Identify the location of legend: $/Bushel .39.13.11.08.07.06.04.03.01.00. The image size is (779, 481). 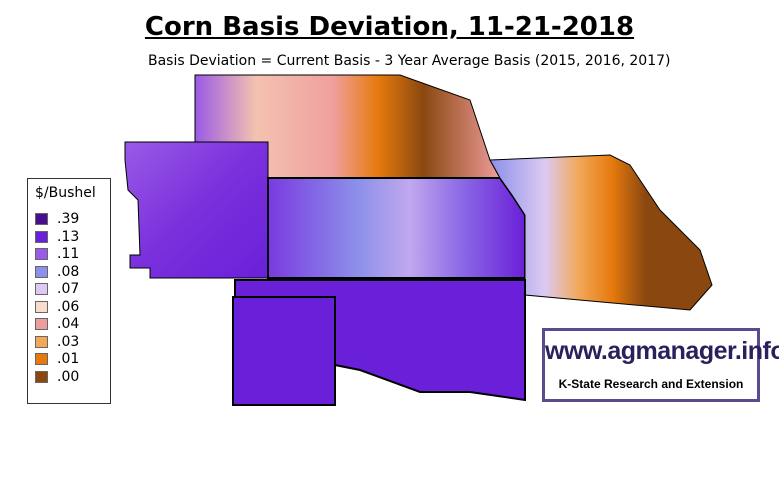
(69, 291).